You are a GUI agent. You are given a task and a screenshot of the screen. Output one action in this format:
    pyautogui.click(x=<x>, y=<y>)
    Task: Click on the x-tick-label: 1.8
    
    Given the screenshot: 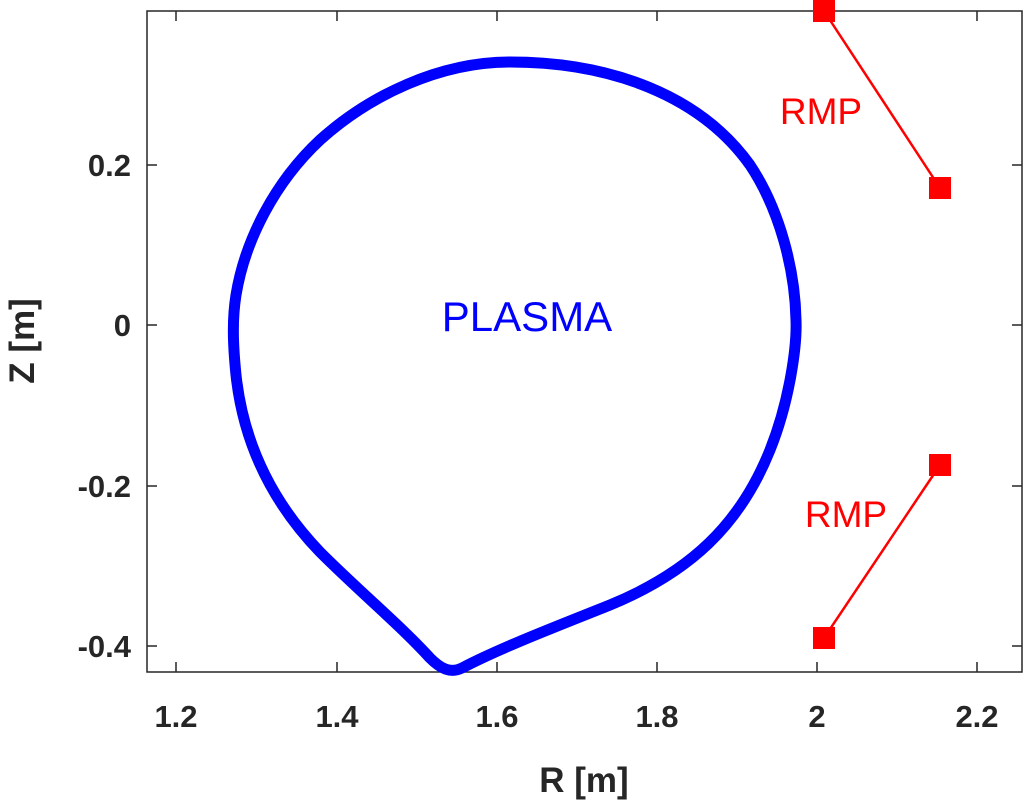 What is the action you would take?
    pyautogui.click(x=656, y=716)
    